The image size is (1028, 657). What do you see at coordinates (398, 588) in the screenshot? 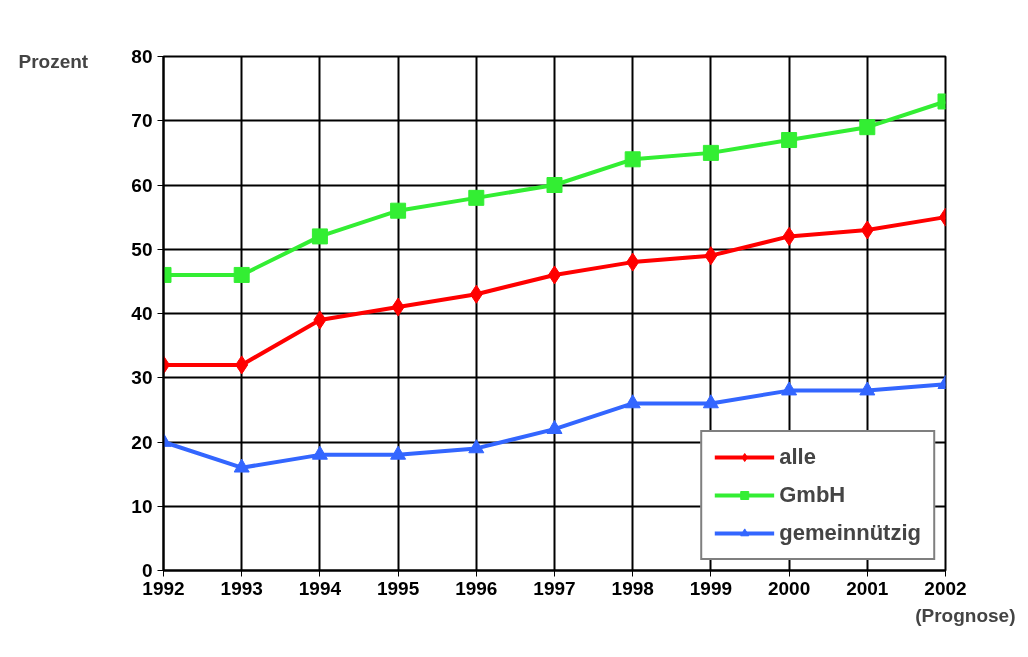
I see `x-tick-label: 1995` at bounding box center [398, 588].